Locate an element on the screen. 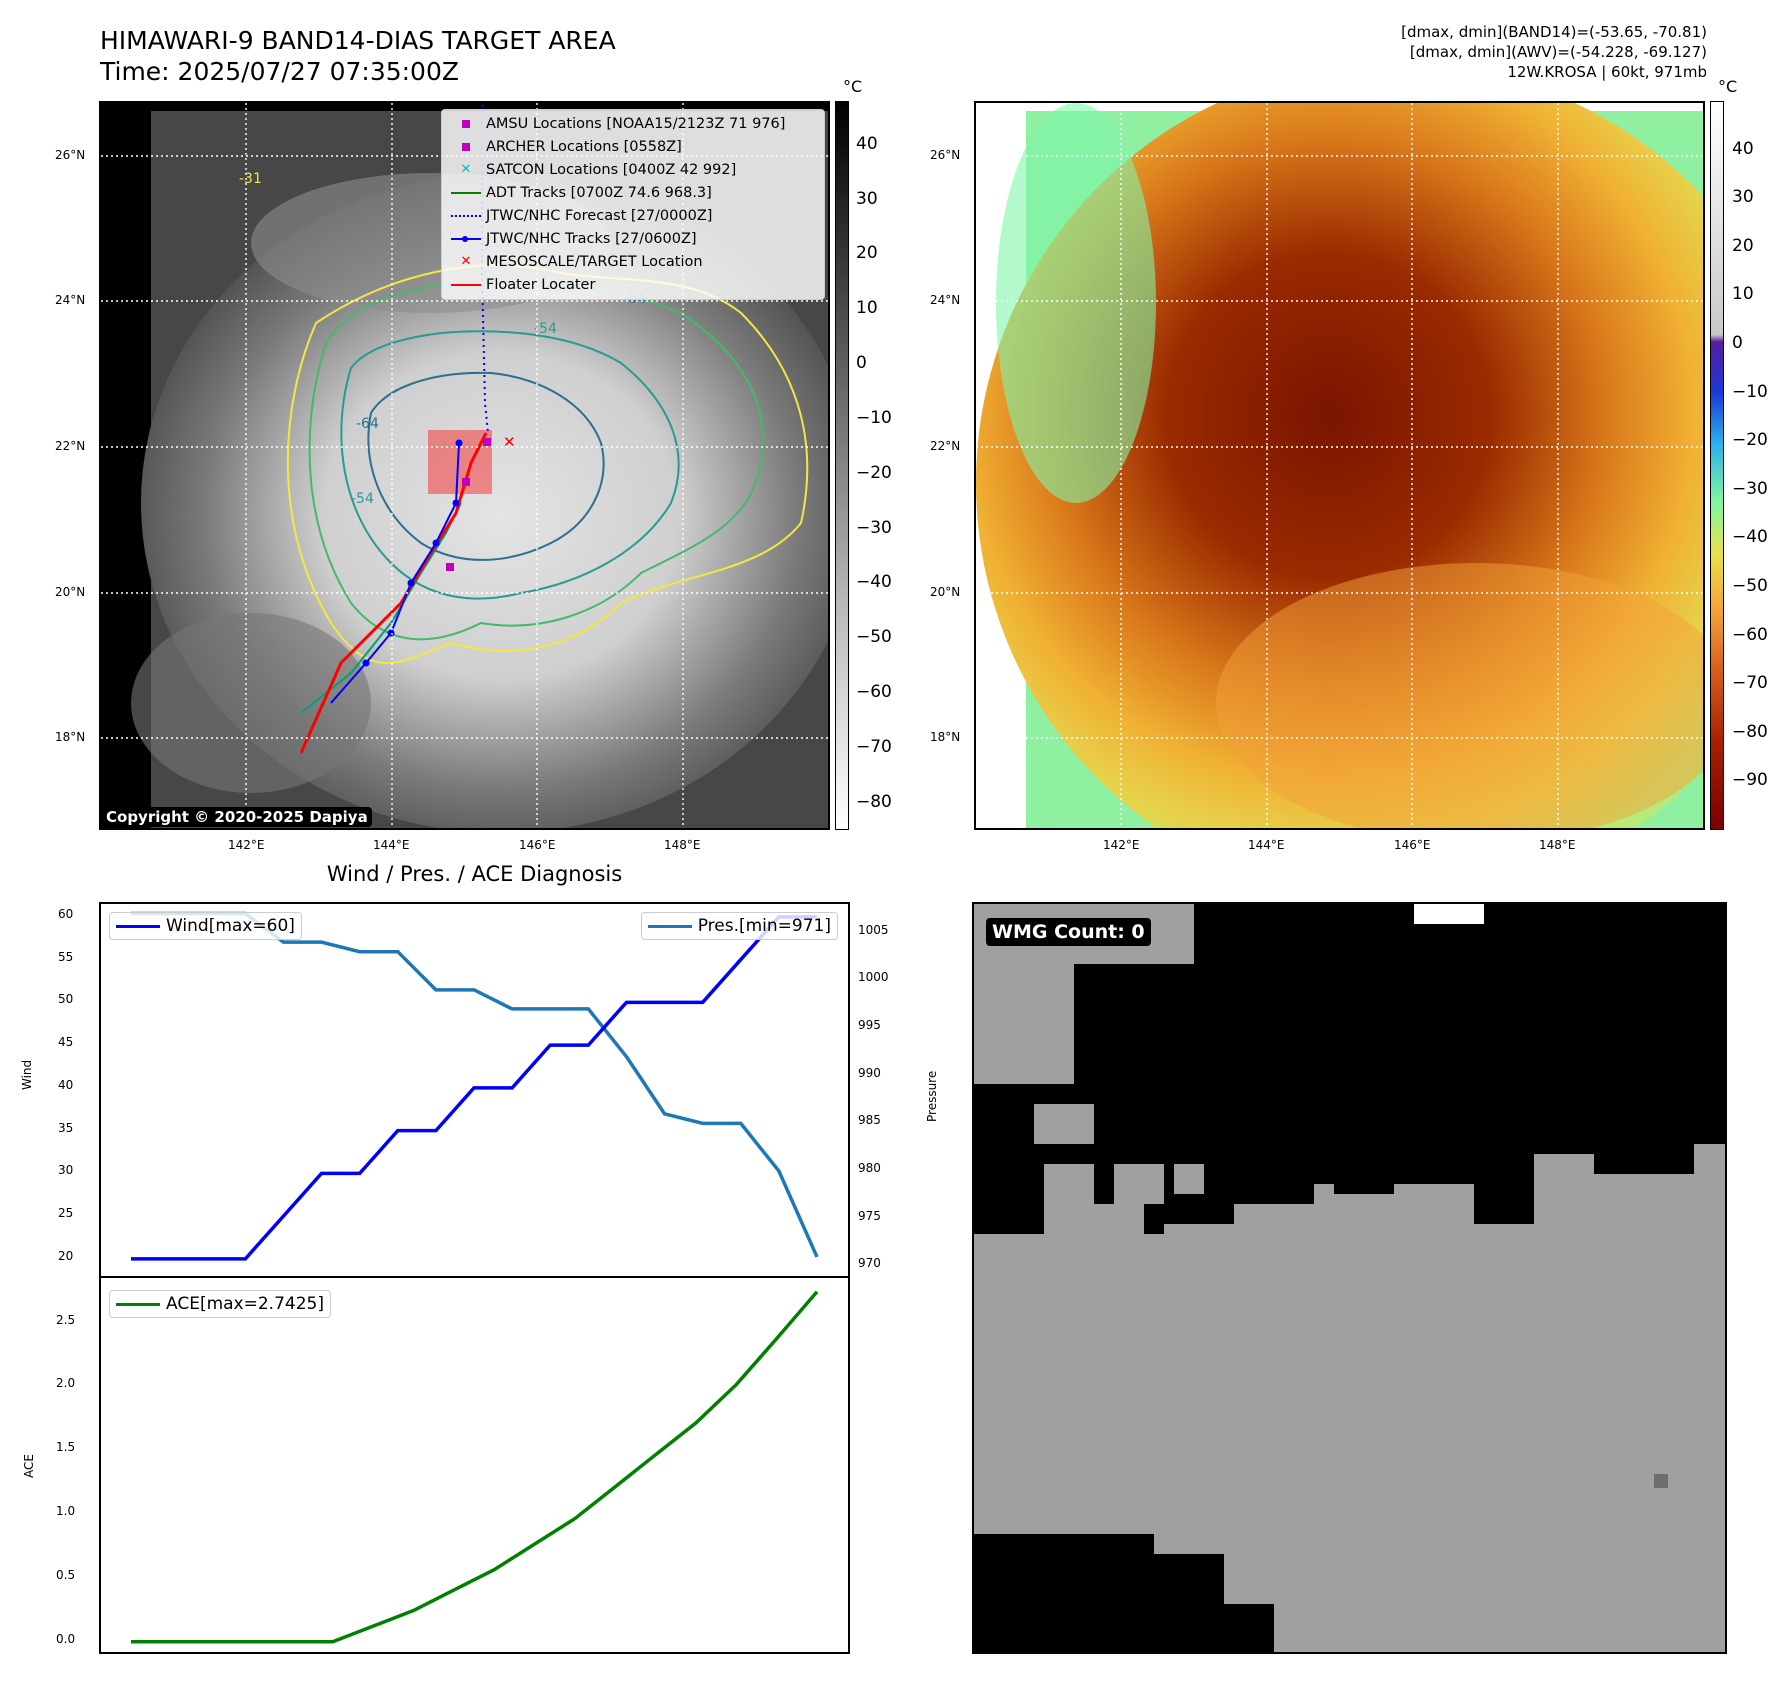 This screenshot has height=1690, width=1792. legend-item: Floater Locater is located at coordinates (635, 284).